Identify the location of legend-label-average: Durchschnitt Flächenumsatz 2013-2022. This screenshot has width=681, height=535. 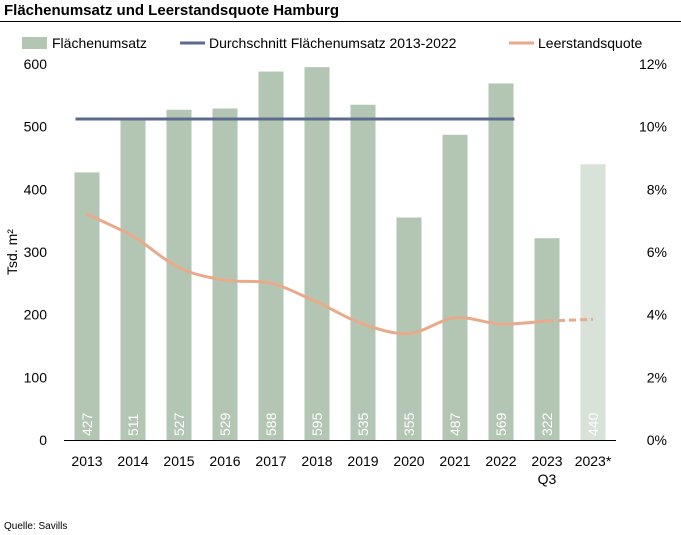
(333, 43).